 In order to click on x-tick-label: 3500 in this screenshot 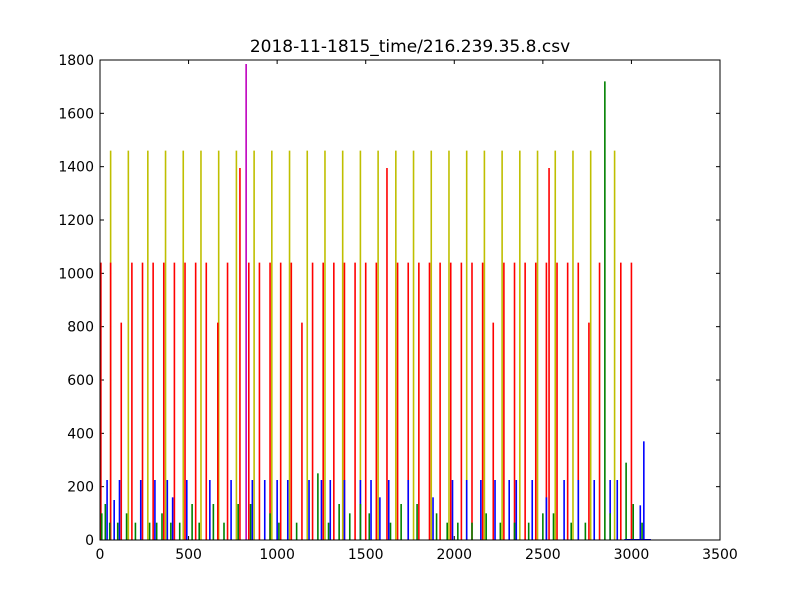, I will do `click(720, 555)`.